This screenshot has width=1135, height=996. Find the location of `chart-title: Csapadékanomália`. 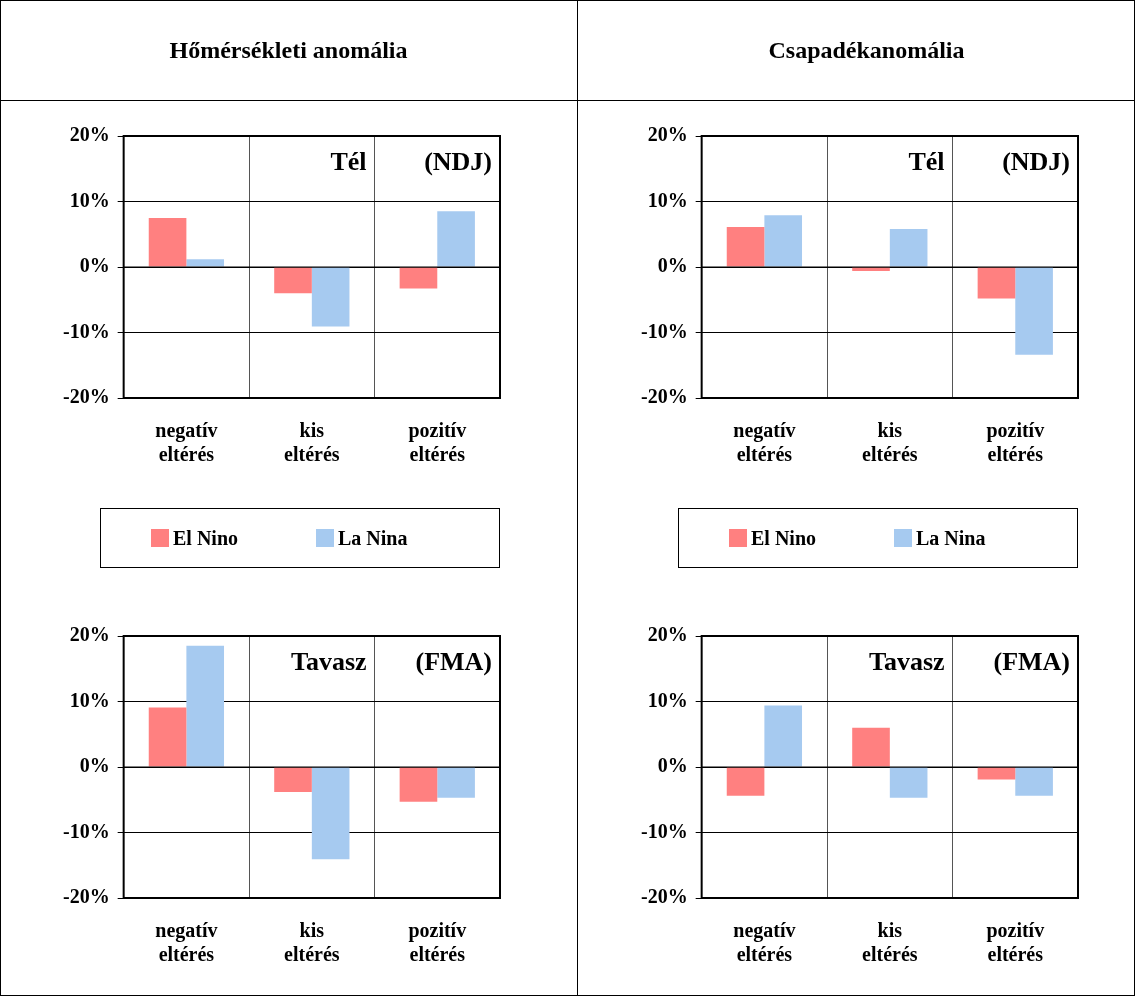

chart-title: Csapadékanomália is located at coordinates (866, 50).